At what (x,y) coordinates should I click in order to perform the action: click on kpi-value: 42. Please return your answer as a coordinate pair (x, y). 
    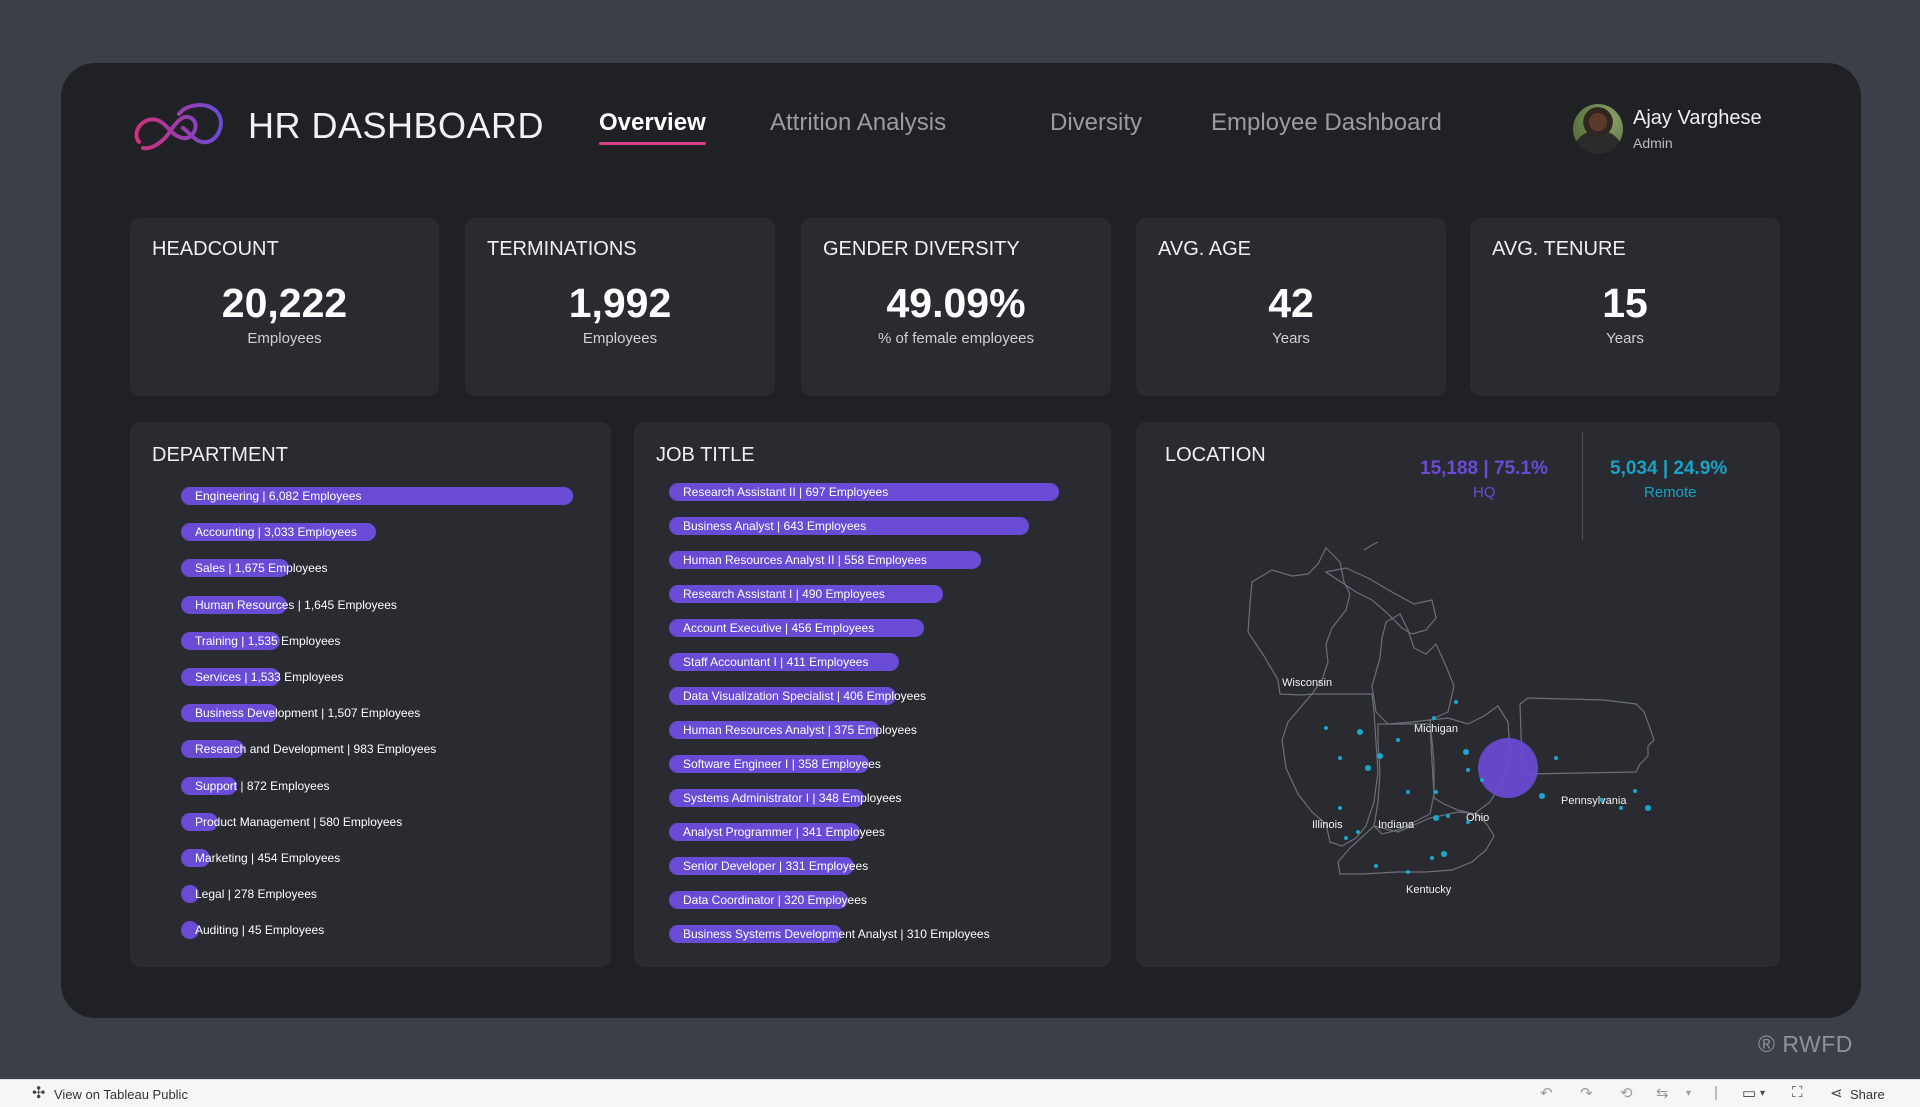
    Looking at the image, I should click on (1291, 303).